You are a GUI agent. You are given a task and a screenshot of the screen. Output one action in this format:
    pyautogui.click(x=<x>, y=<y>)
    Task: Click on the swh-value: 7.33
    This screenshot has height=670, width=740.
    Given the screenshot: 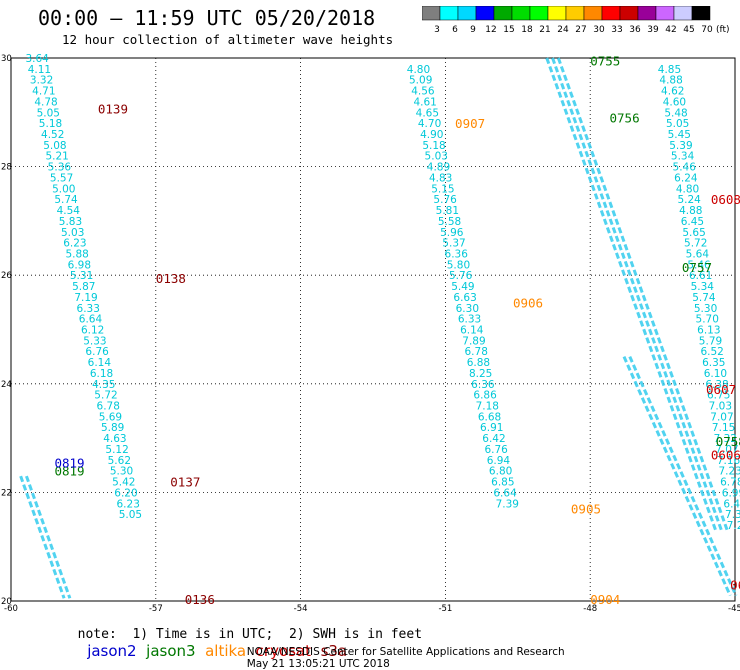 What is the action you would take?
    pyautogui.click(x=732, y=515)
    